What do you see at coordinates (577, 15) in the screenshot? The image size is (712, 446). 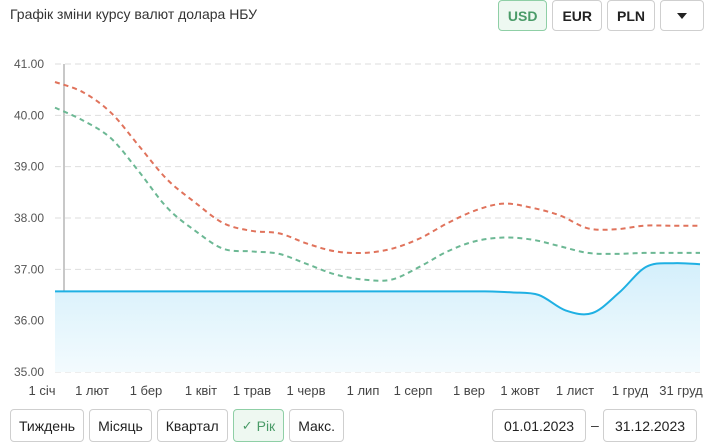 I see `eur-button: EUR` at bounding box center [577, 15].